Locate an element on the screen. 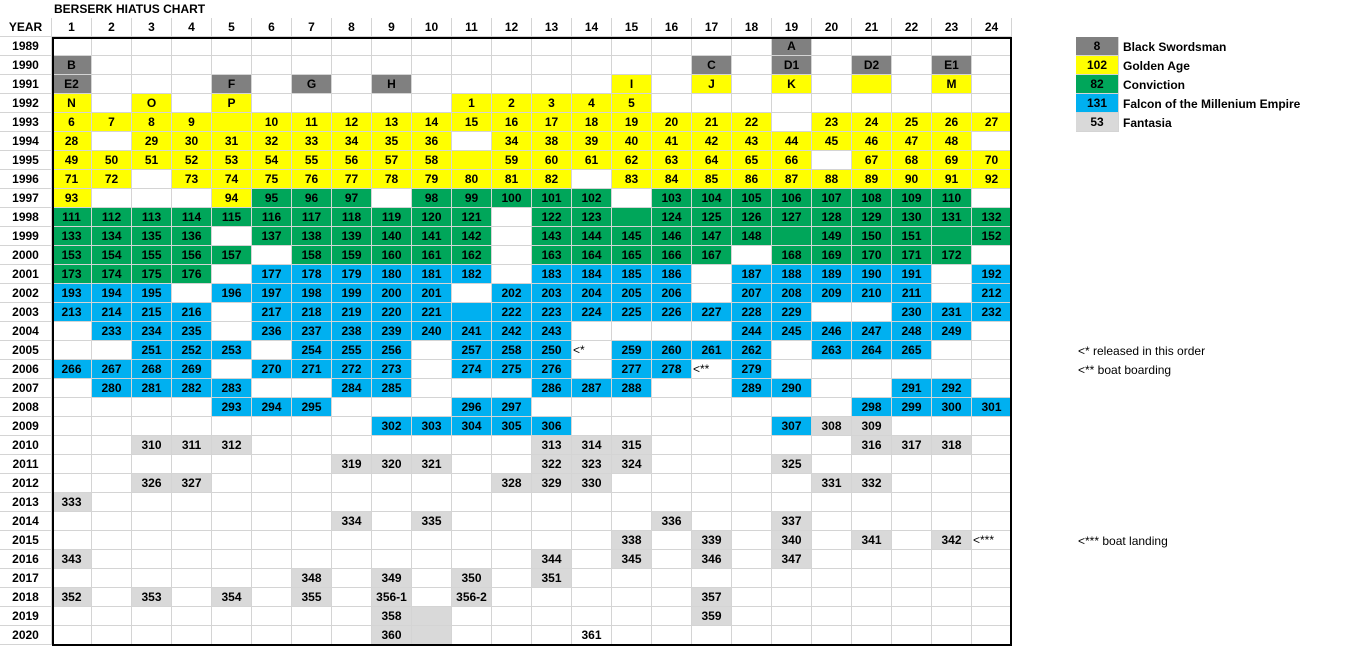  chapter-cell: 252 is located at coordinates (192, 350).